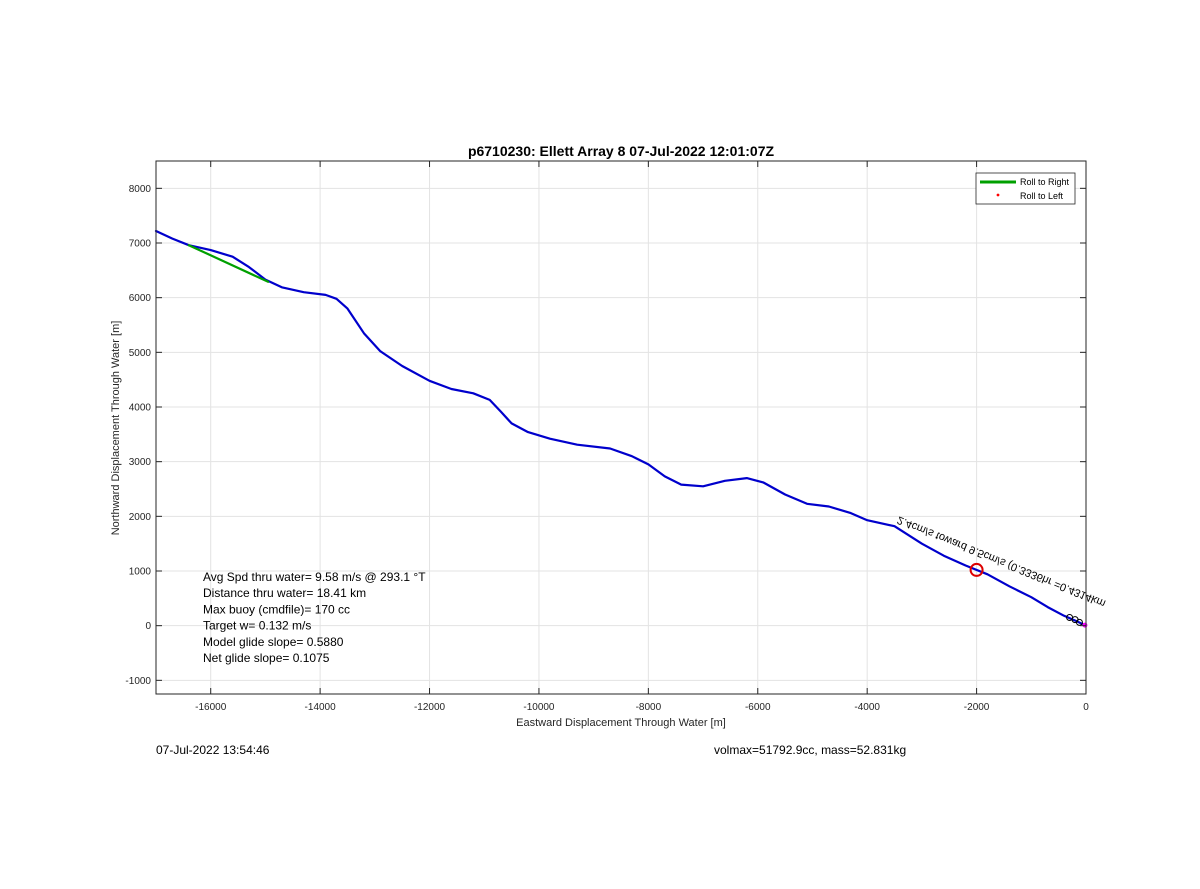 The image size is (1200, 889). What do you see at coordinates (140, 244) in the screenshot?
I see `y-tick-label: 7000` at bounding box center [140, 244].